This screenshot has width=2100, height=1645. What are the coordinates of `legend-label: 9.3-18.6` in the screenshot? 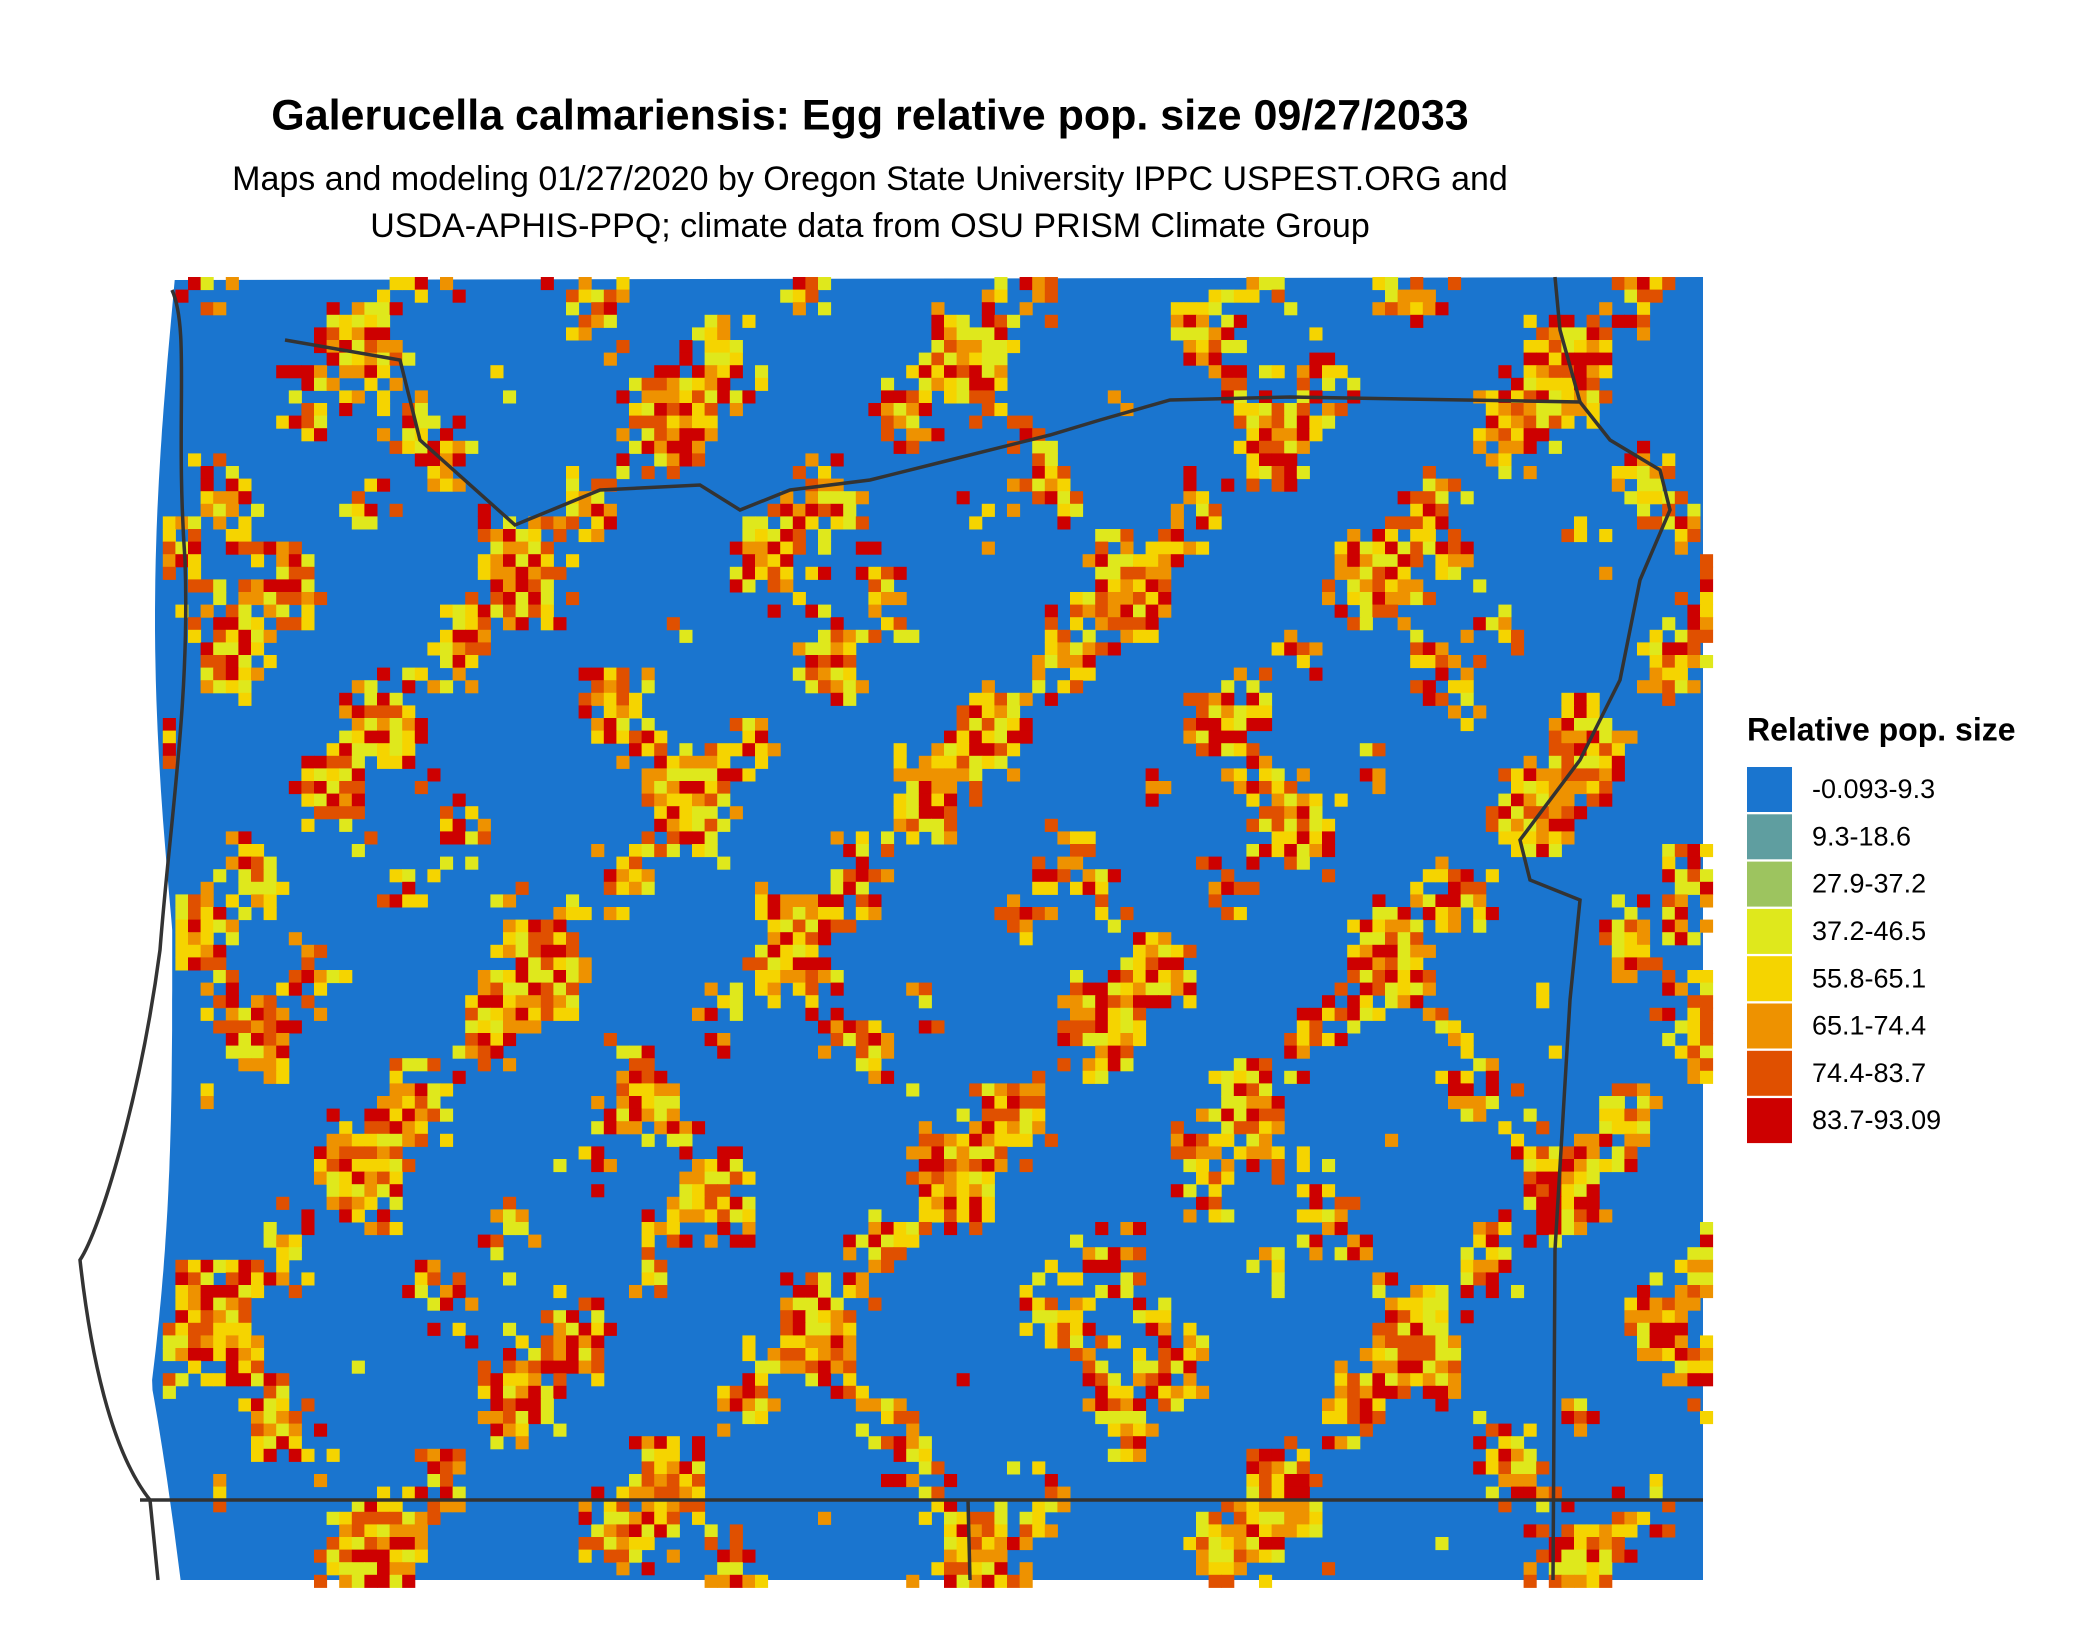 It's located at (1861, 836).